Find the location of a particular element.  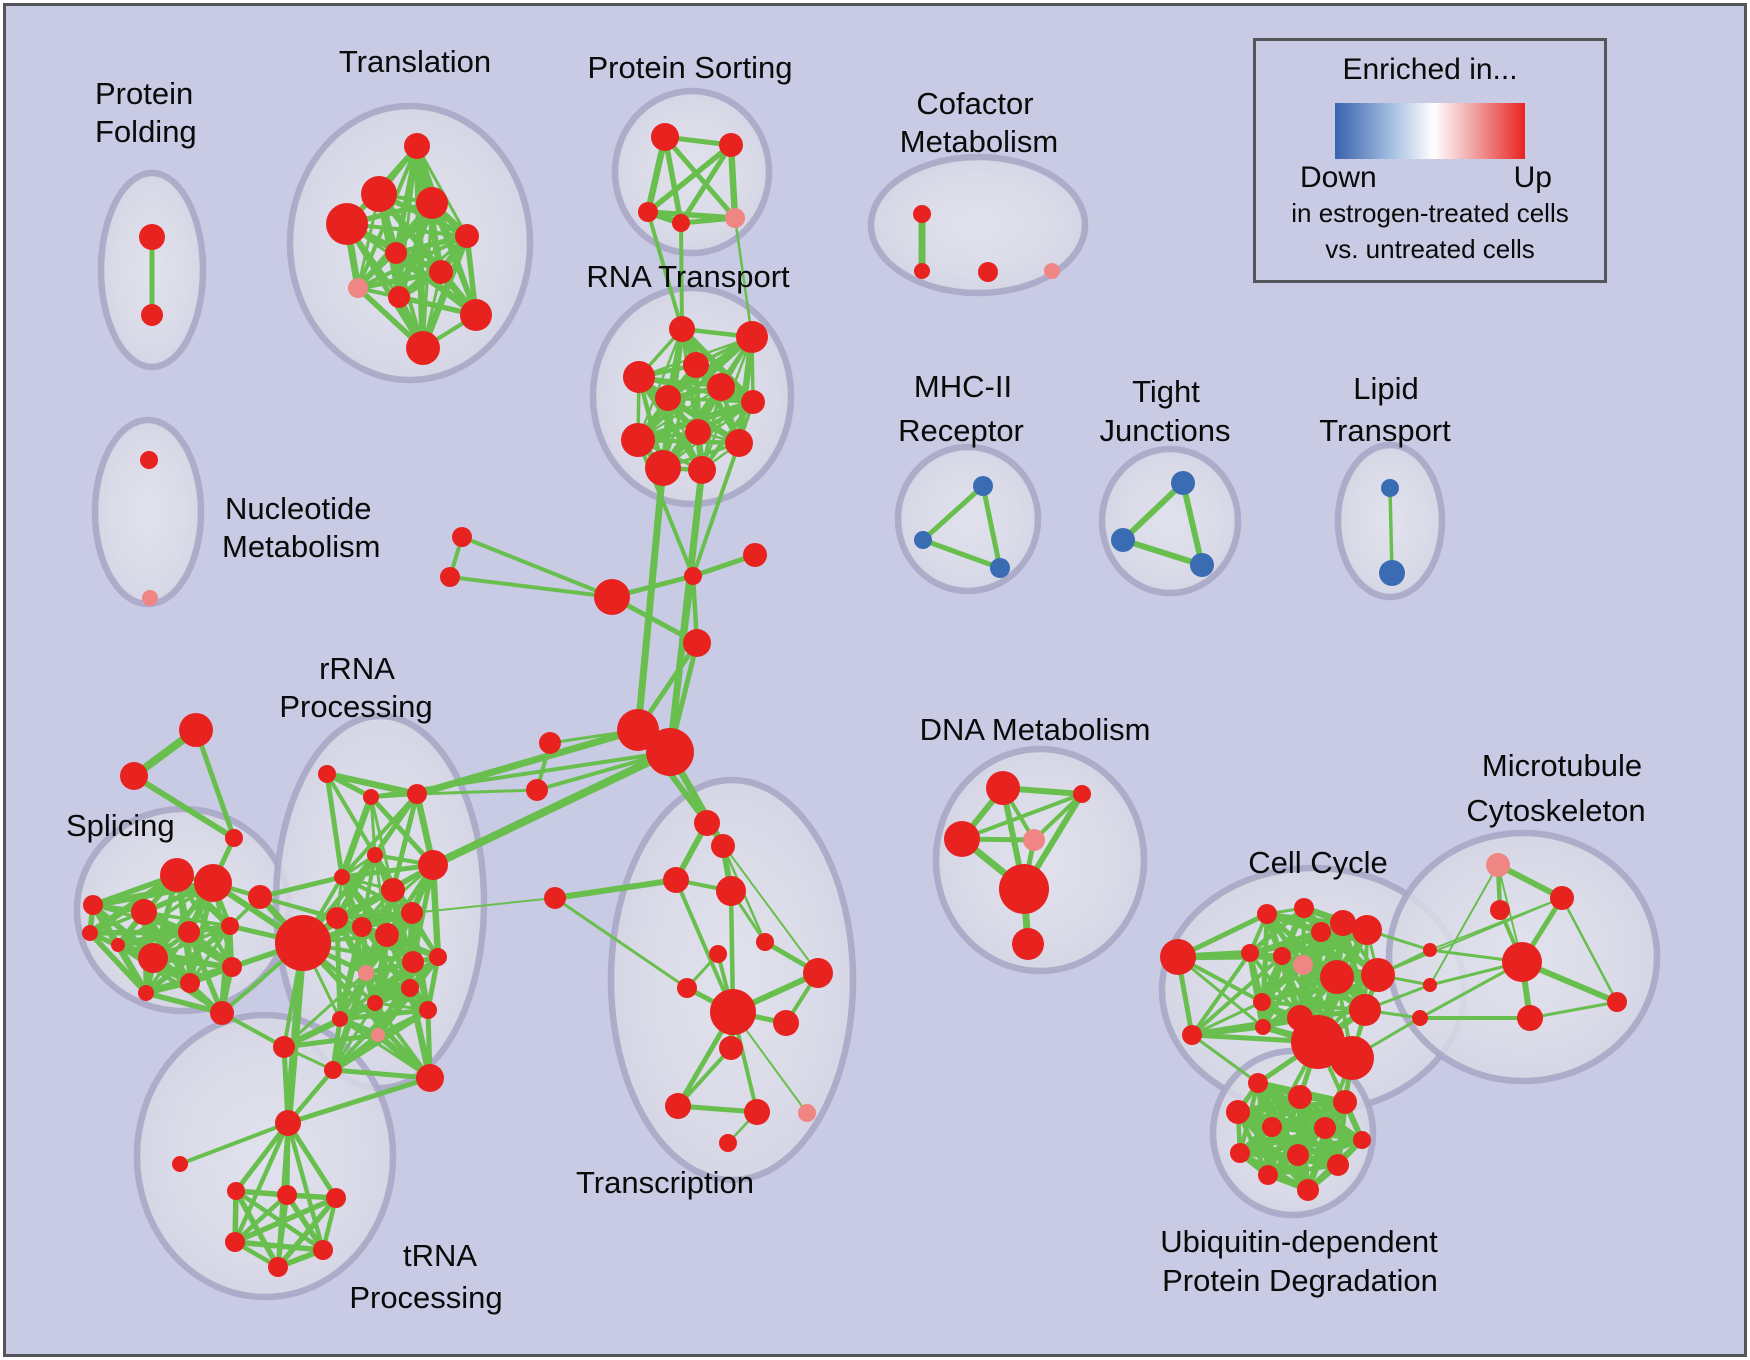

label-lipid-transport-line2: Transport is located at coordinates (1385, 430).